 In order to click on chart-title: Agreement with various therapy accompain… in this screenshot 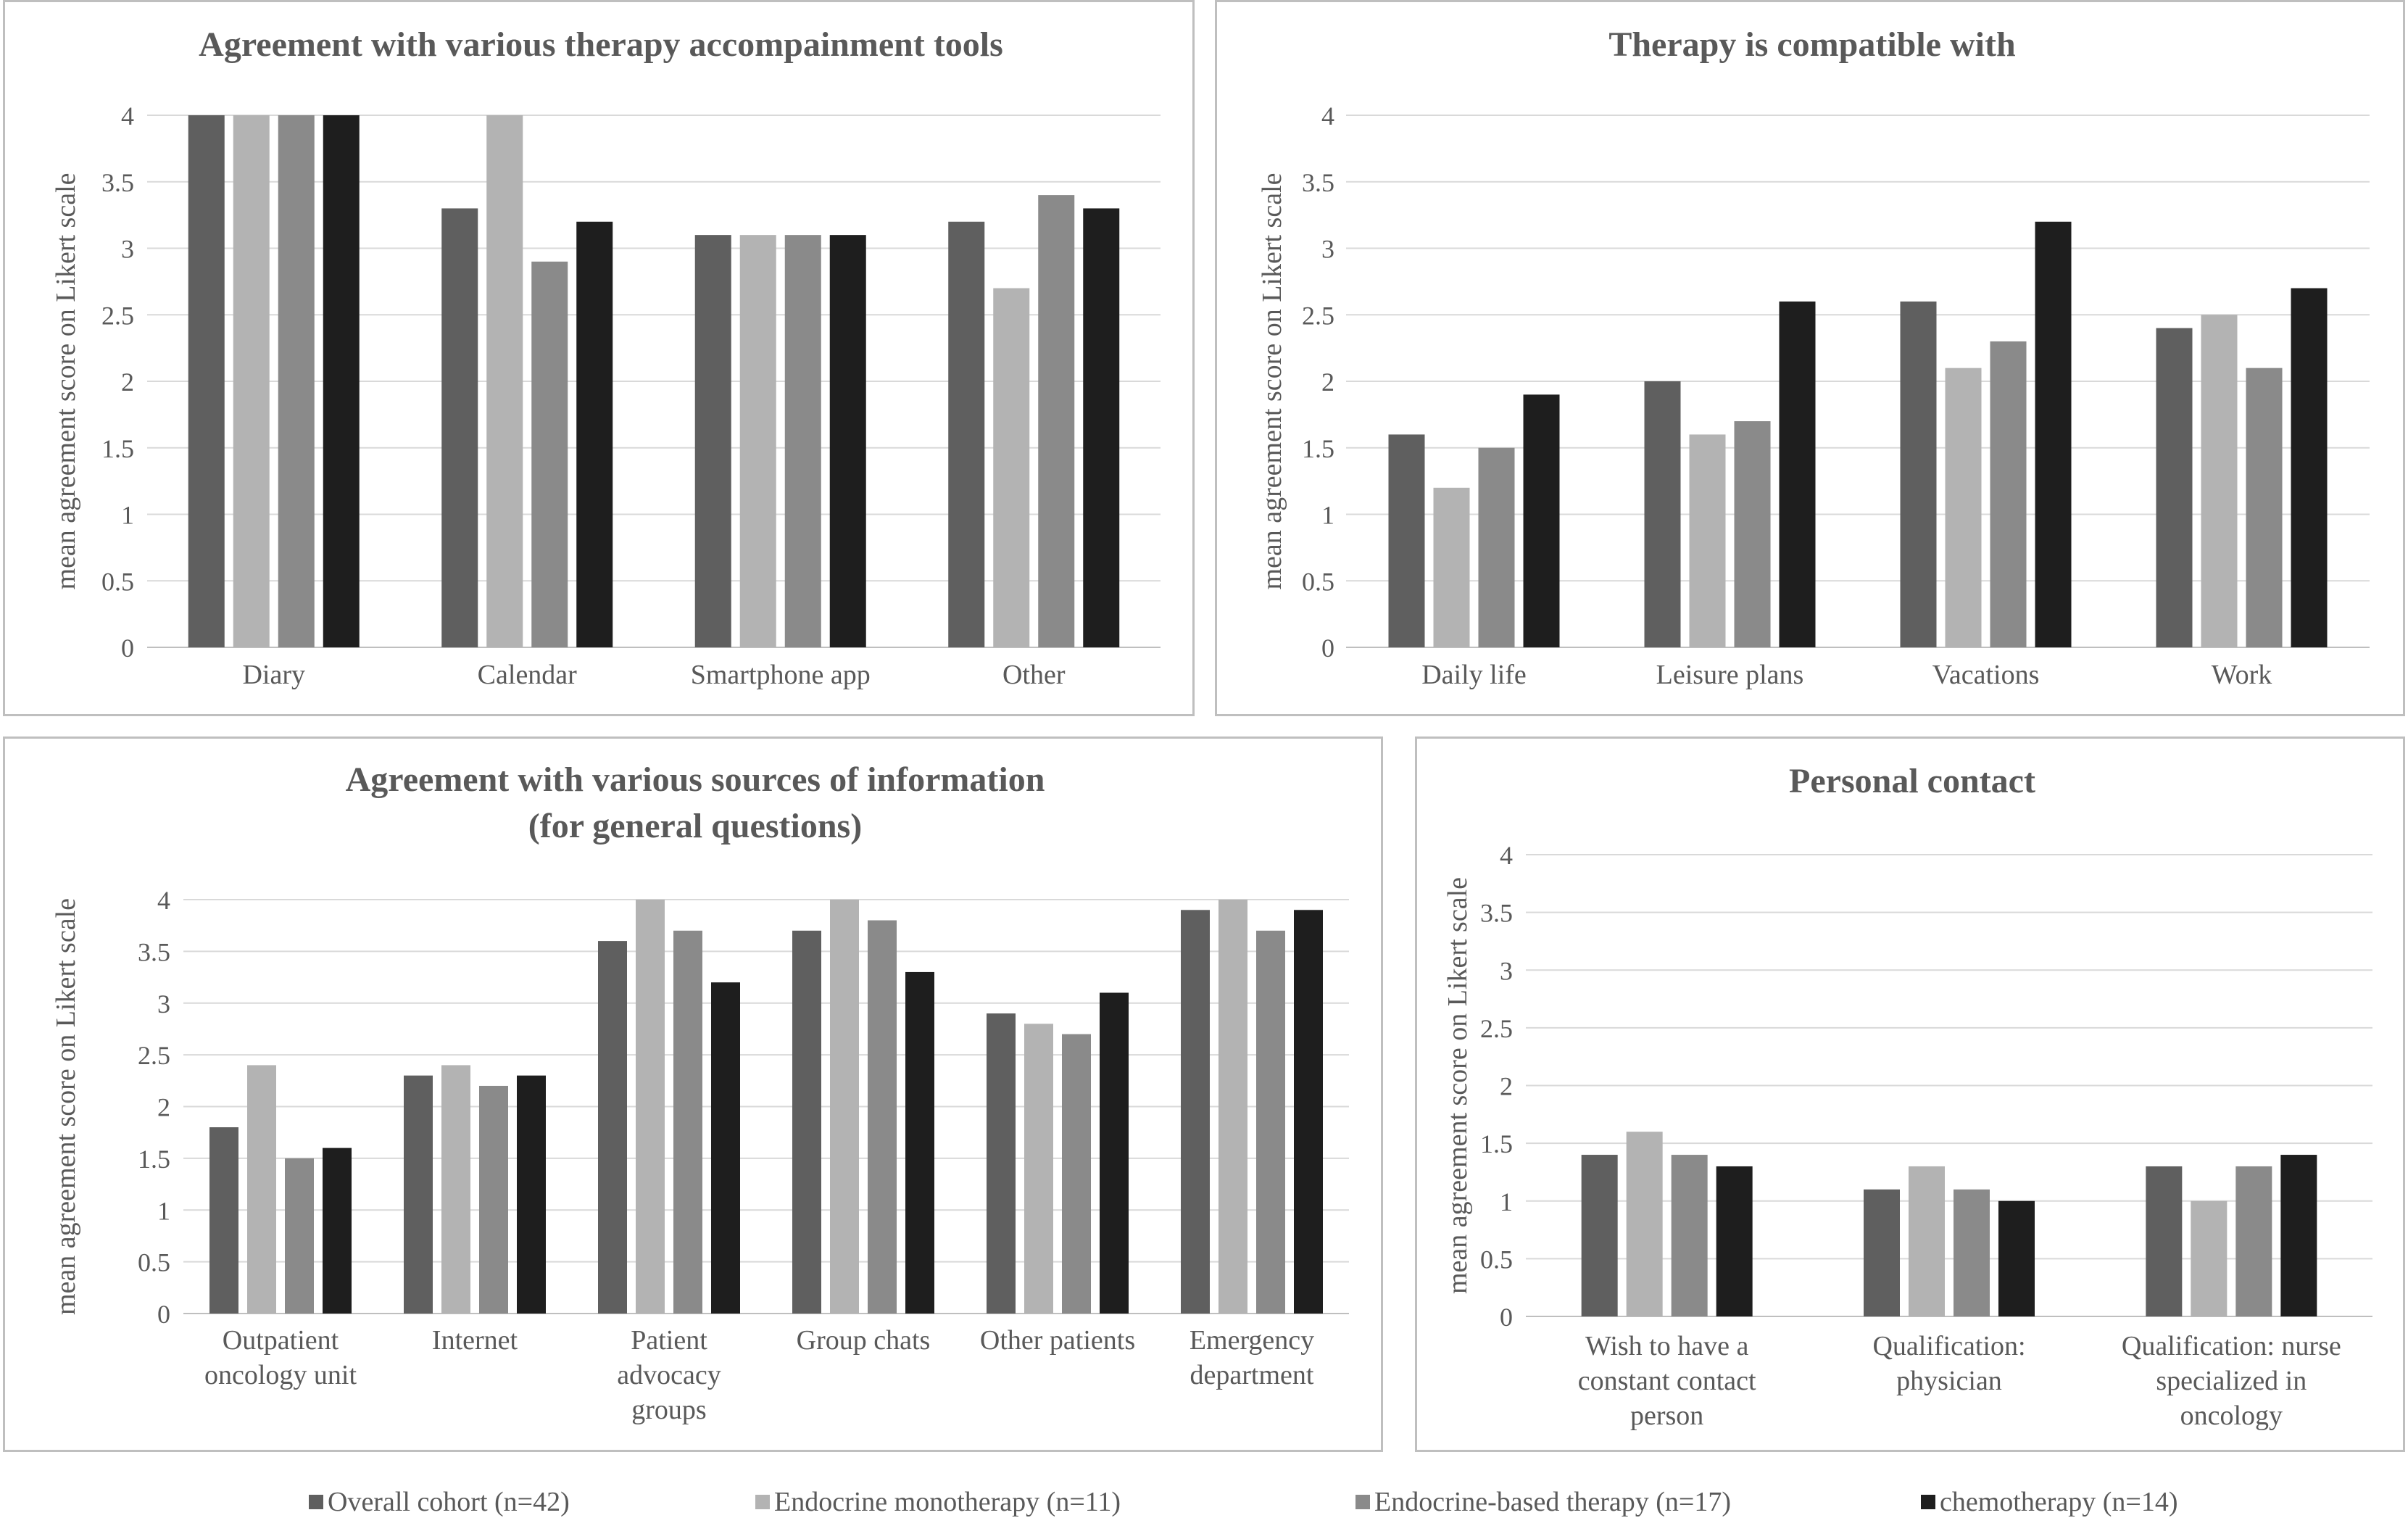, I will do `click(601, 44)`.